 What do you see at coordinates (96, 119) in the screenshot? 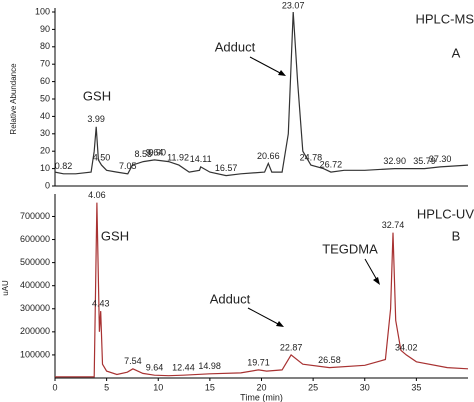
I see `peak-label: 3.99` at bounding box center [96, 119].